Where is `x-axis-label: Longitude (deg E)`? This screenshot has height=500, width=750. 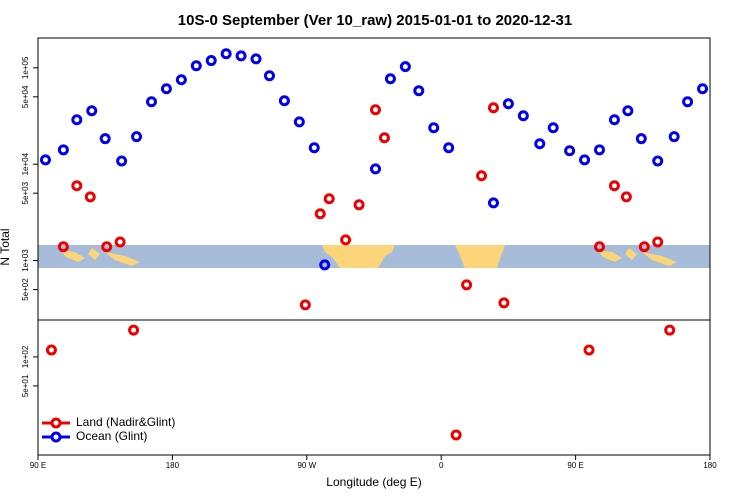 x-axis-label: Longitude (deg E) is located at coordinates (373, 482).